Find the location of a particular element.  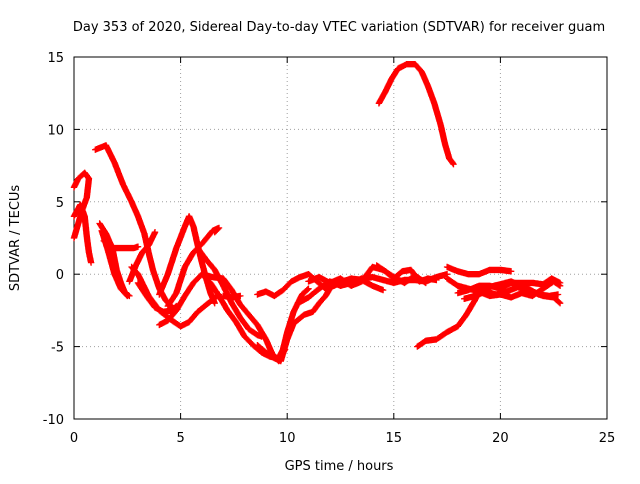

x-tick-label: 0 is located at coordinates (74, 438).